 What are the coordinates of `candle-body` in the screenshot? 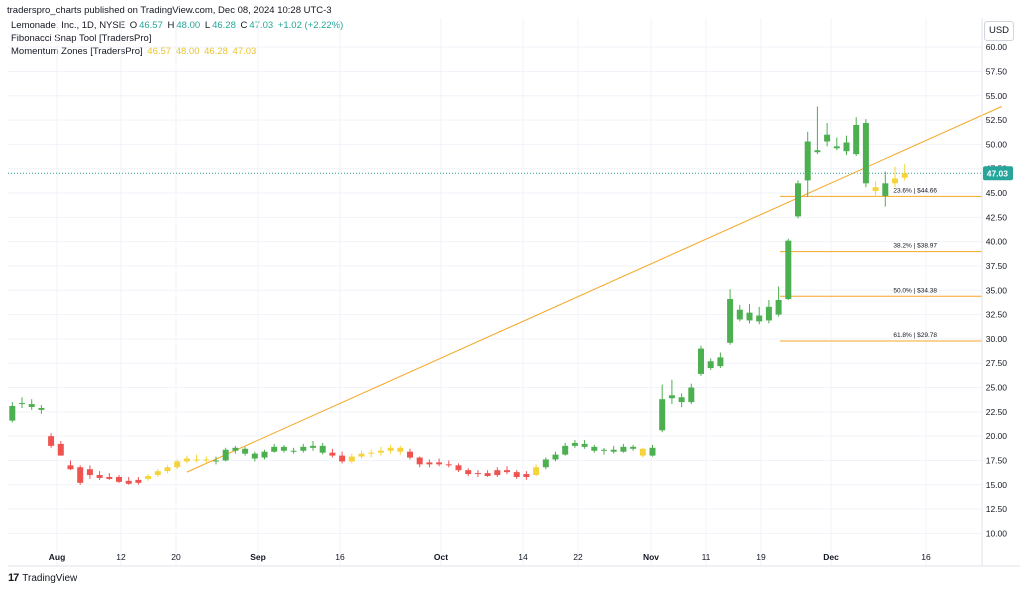 It's located at (41, 408).